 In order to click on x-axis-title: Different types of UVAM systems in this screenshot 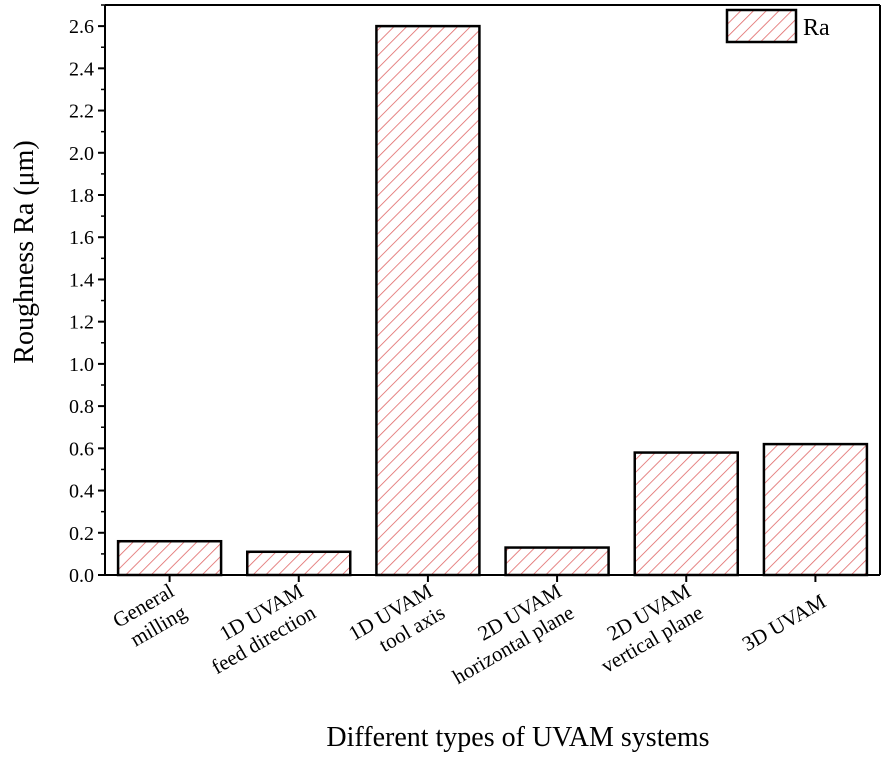, I will do `click(517, 737)`.